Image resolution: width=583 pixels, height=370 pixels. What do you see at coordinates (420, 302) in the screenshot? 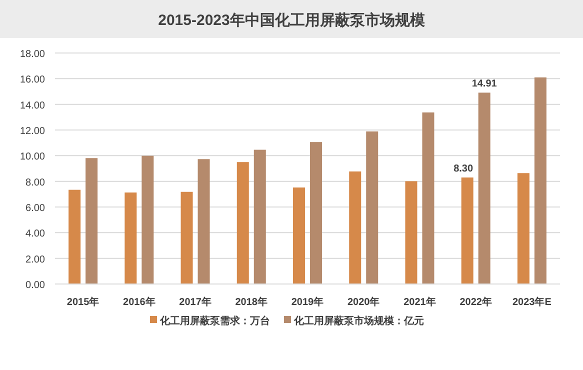
I see `x-tick-label: 2021年` at bounding box center [420, 302].